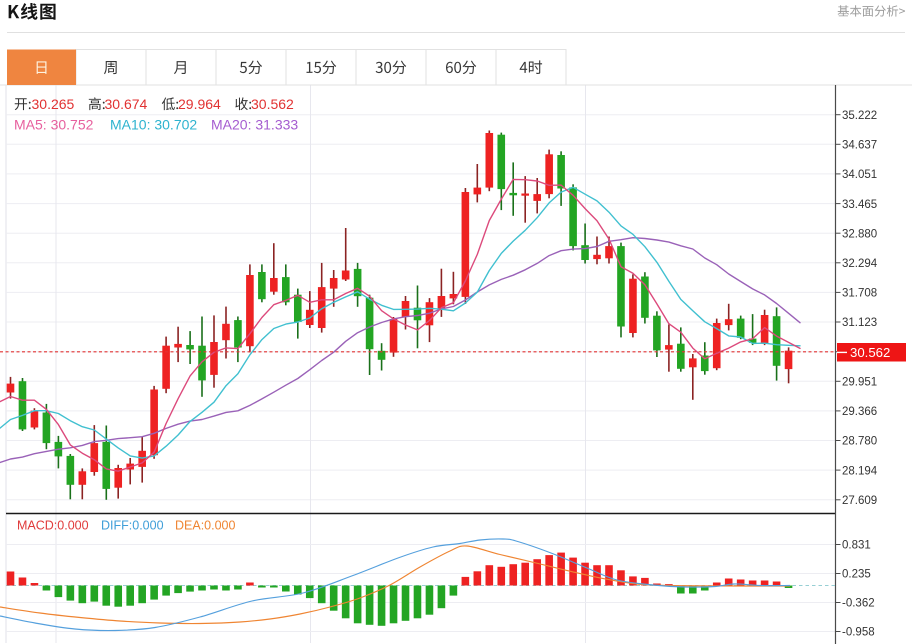 This screenshot has width=912, height=644. I want to click on svg-text: 30.674, so click(126, 104).